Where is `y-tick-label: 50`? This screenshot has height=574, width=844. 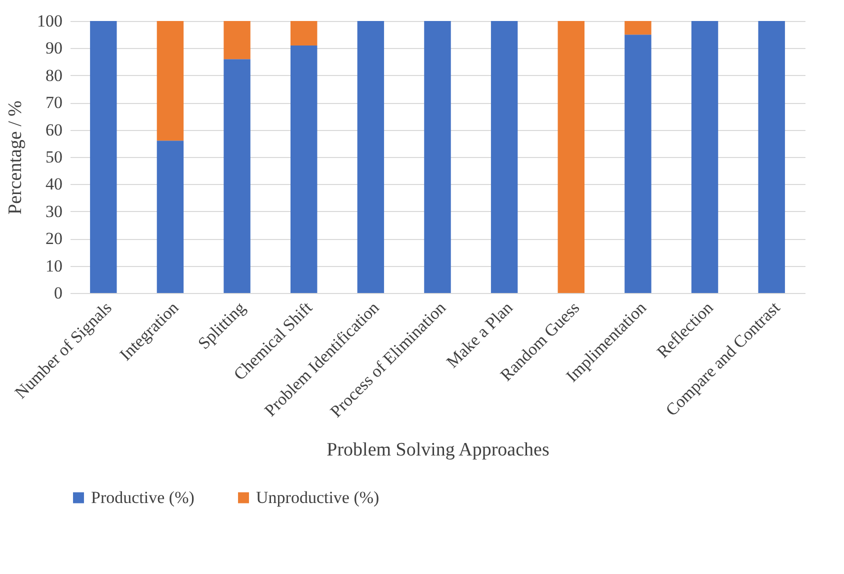
y-tick-label: 50 is located at coordinates (54, 157).